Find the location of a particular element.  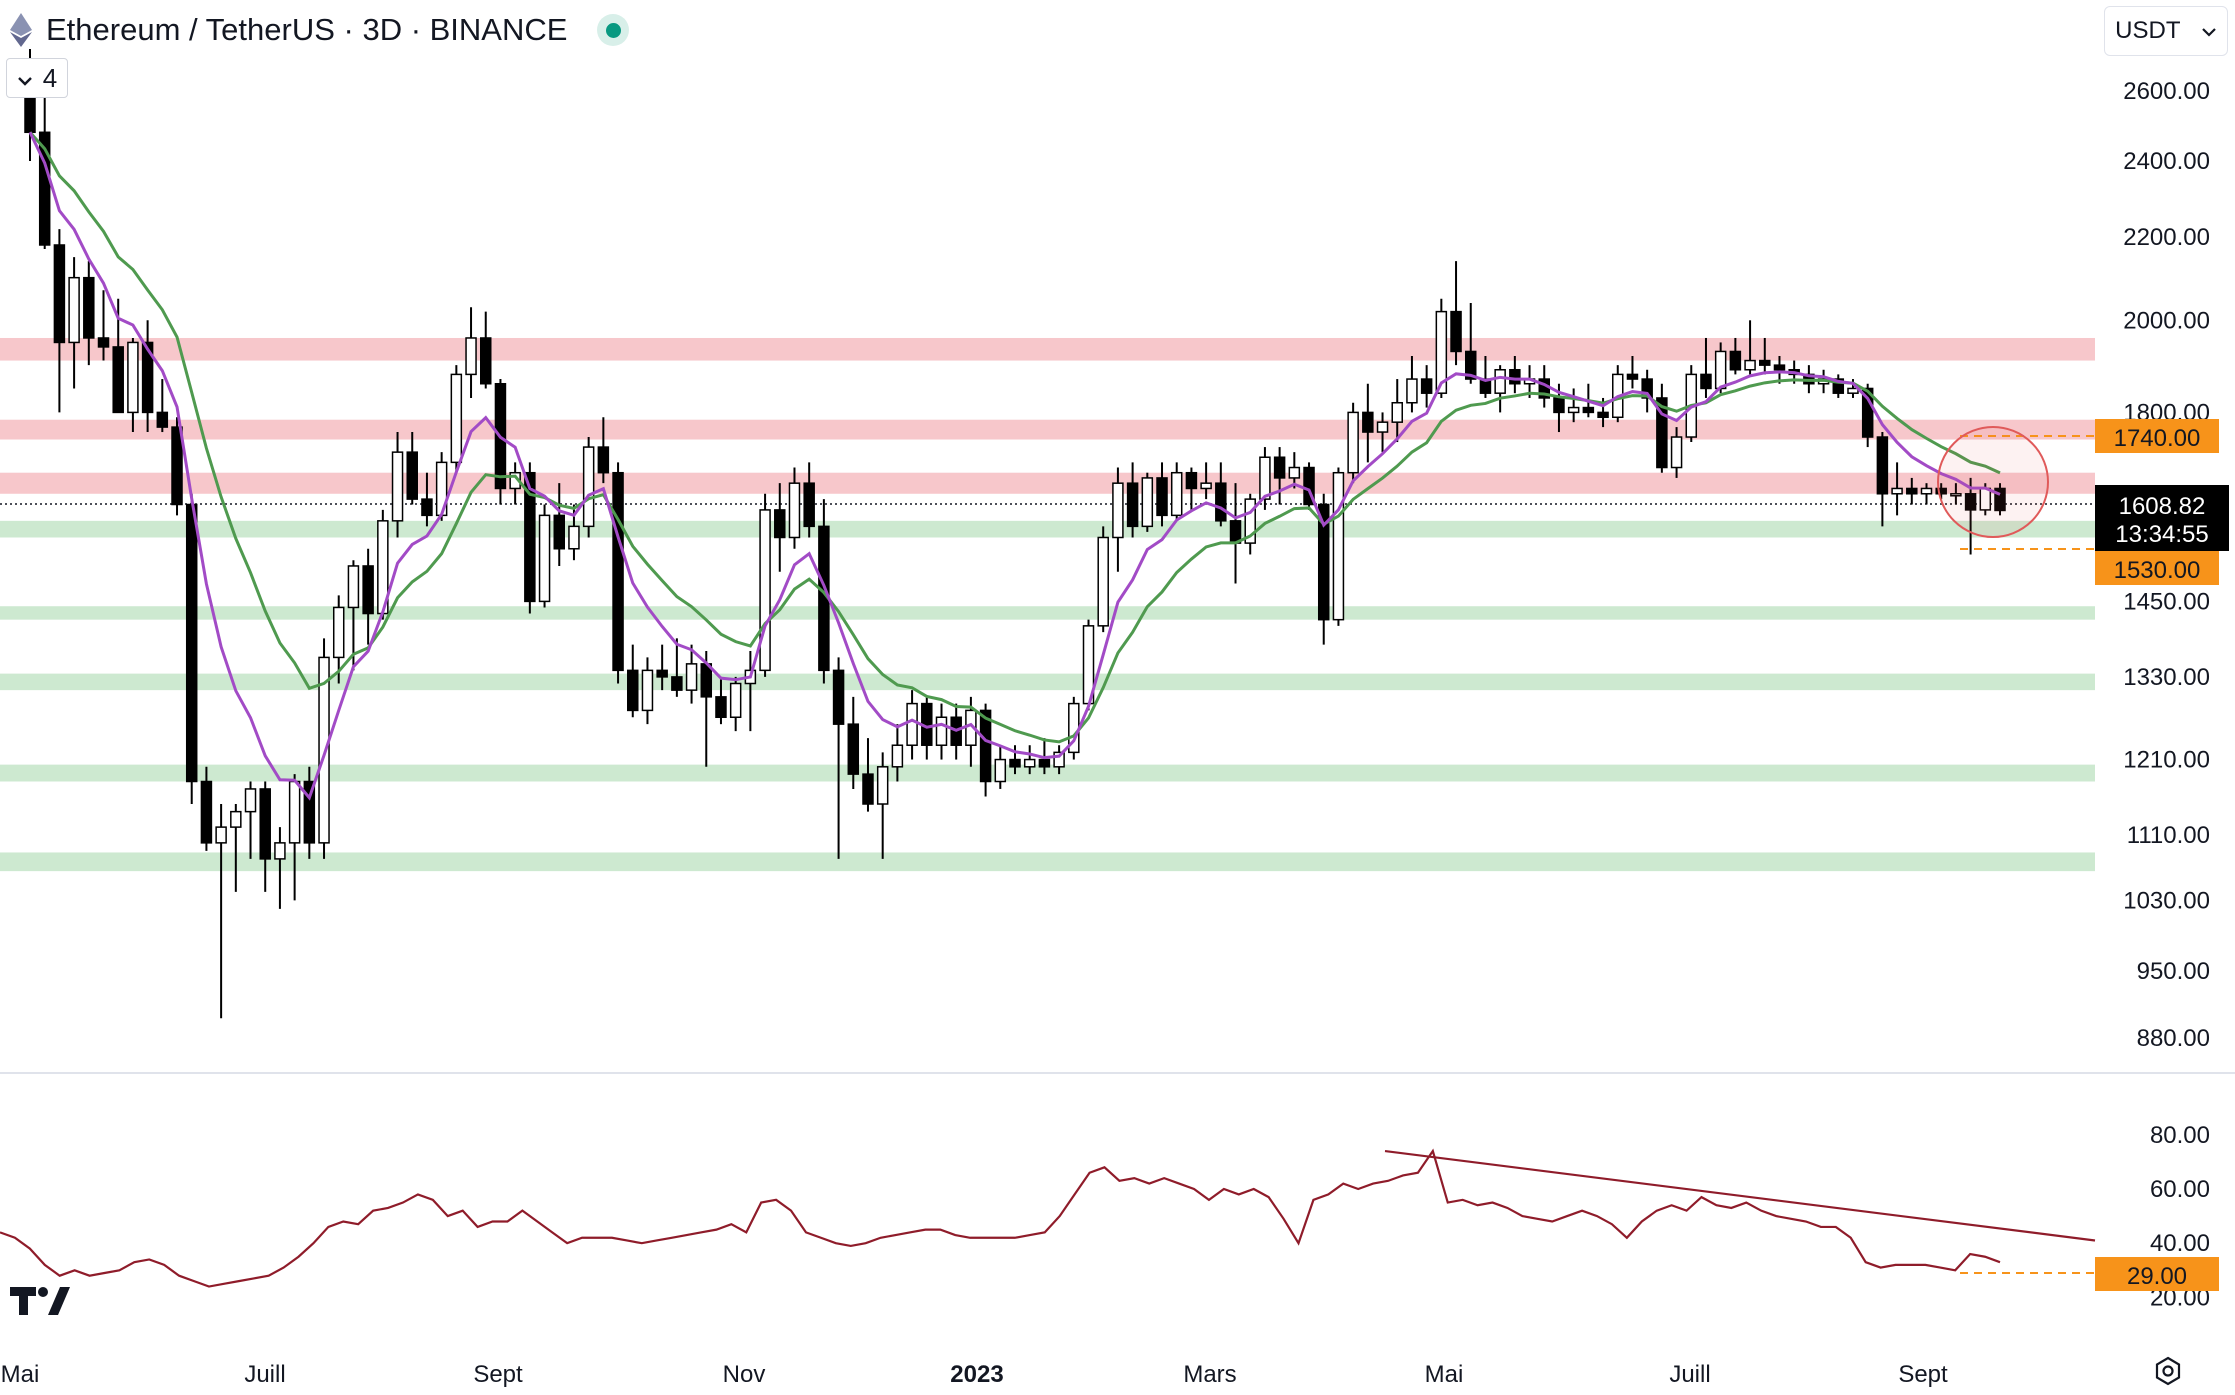

time-tick-label: 2023 is located at coordinates (976, 1374).